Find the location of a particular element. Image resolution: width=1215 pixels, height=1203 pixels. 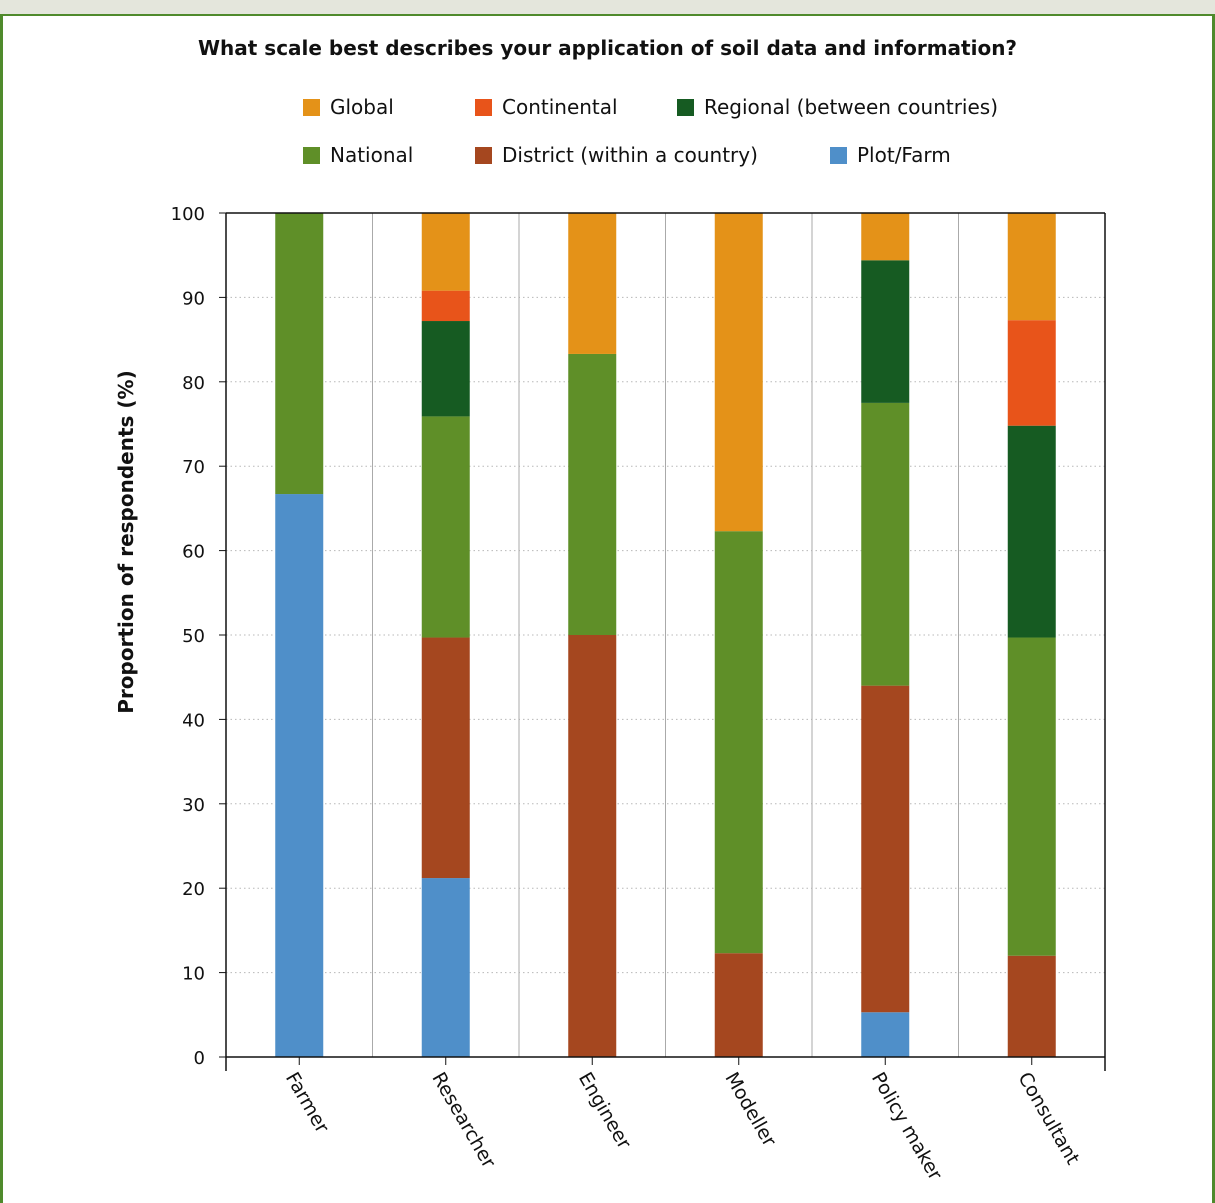

legend-item-district: District (within a country) is located at coordinates (616, 155).